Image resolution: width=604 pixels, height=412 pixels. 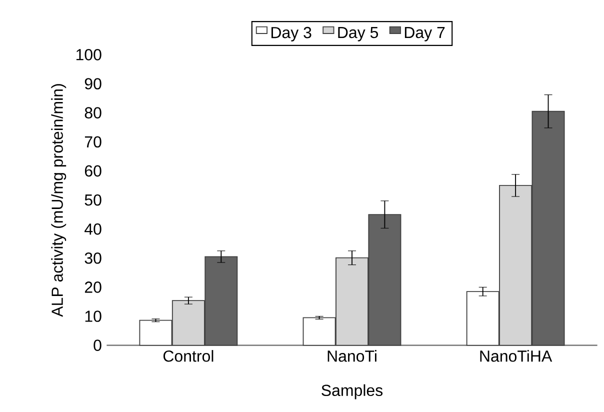 What do you see at coordinates (188, 356) in the screenshot?
I see `x-tick-label: Control` at bounding box center [188, 356].